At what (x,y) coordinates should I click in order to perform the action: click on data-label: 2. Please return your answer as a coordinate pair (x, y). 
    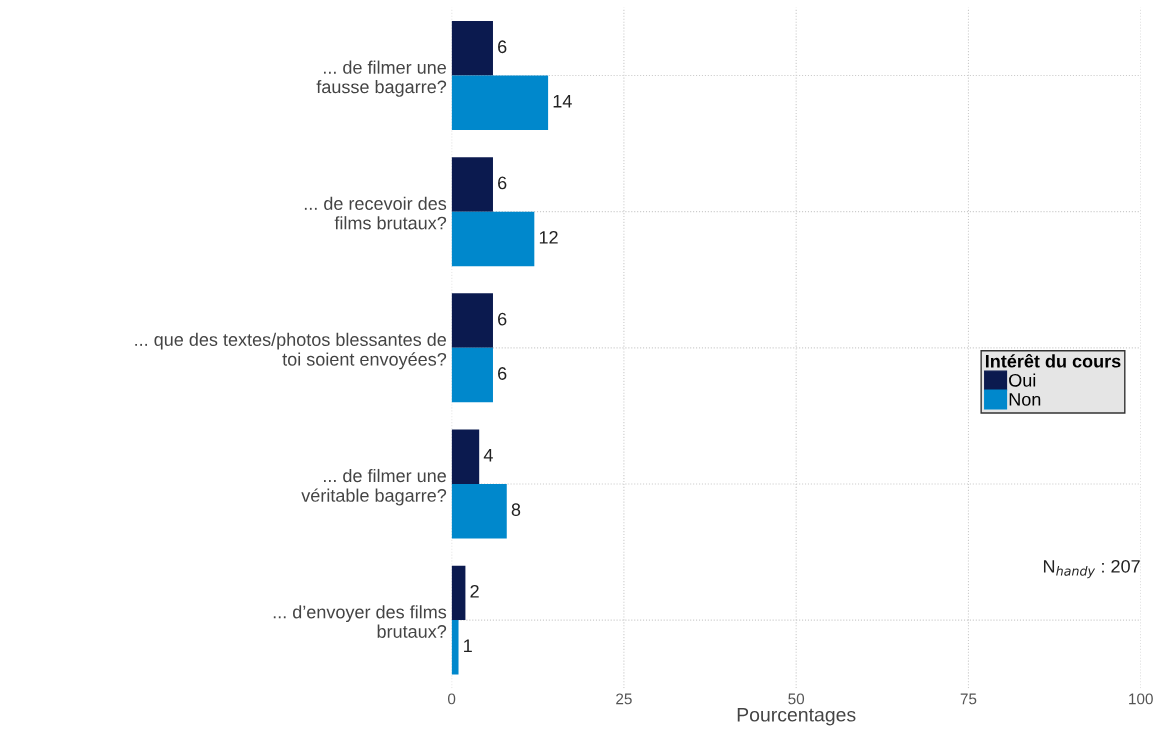
    Looking at the image, I should click on (474, 591).